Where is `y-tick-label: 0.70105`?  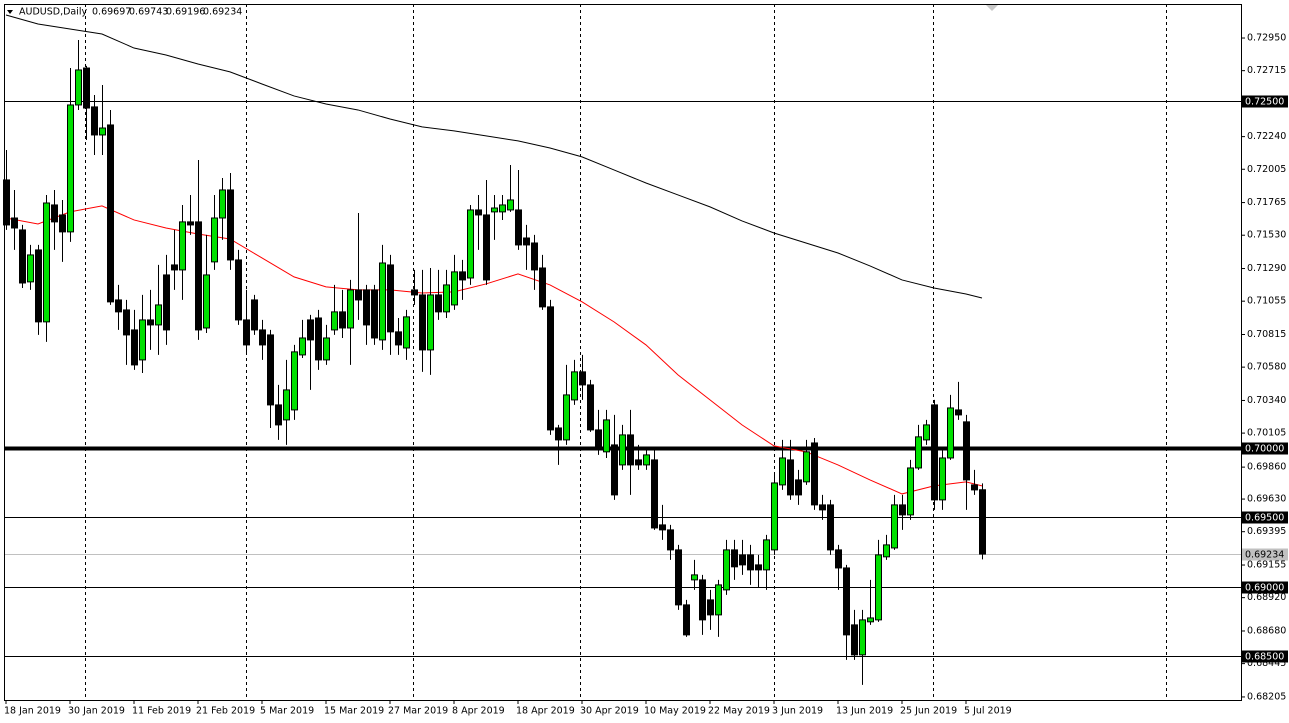
y-tick-label: 0.70105 is located at coordinates (1266, 433).